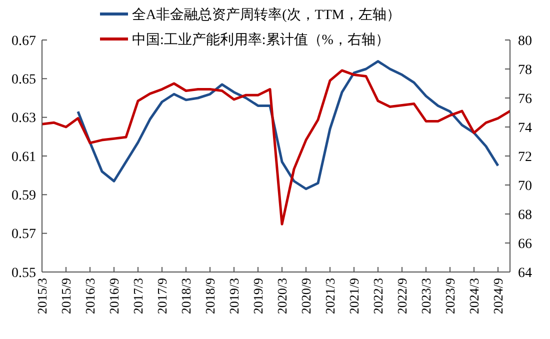 The width and height of the screenshot is (550, 339). I want to click on y2-tick-label: 64, so click(525, 273).